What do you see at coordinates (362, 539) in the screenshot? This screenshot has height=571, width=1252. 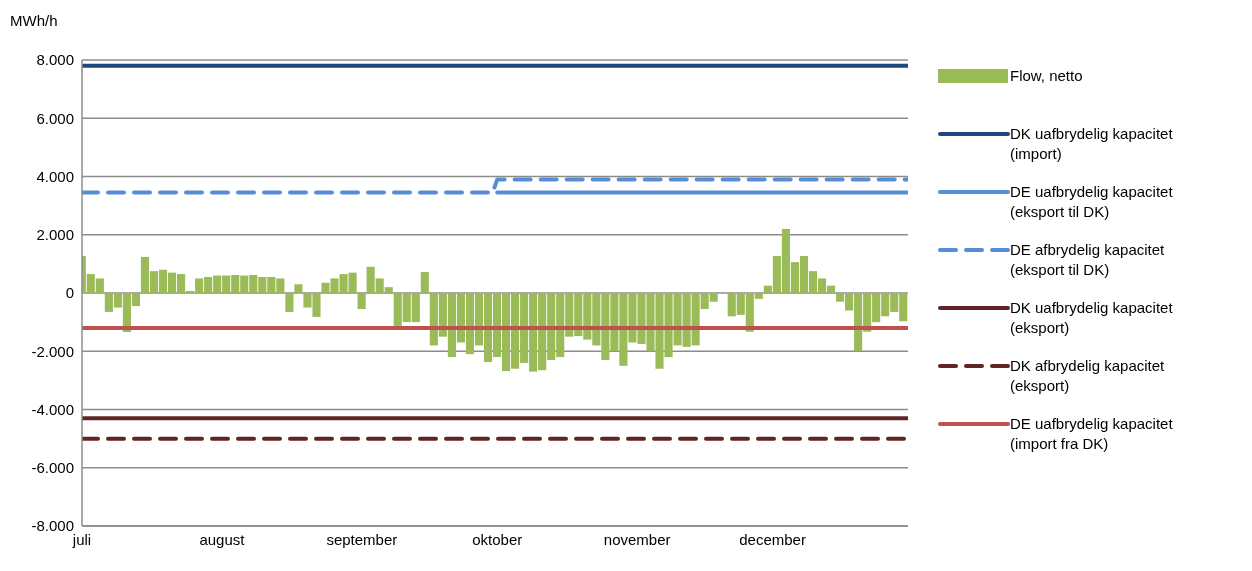 I see `x-tick-label: september` at bounding box center [362, 539].